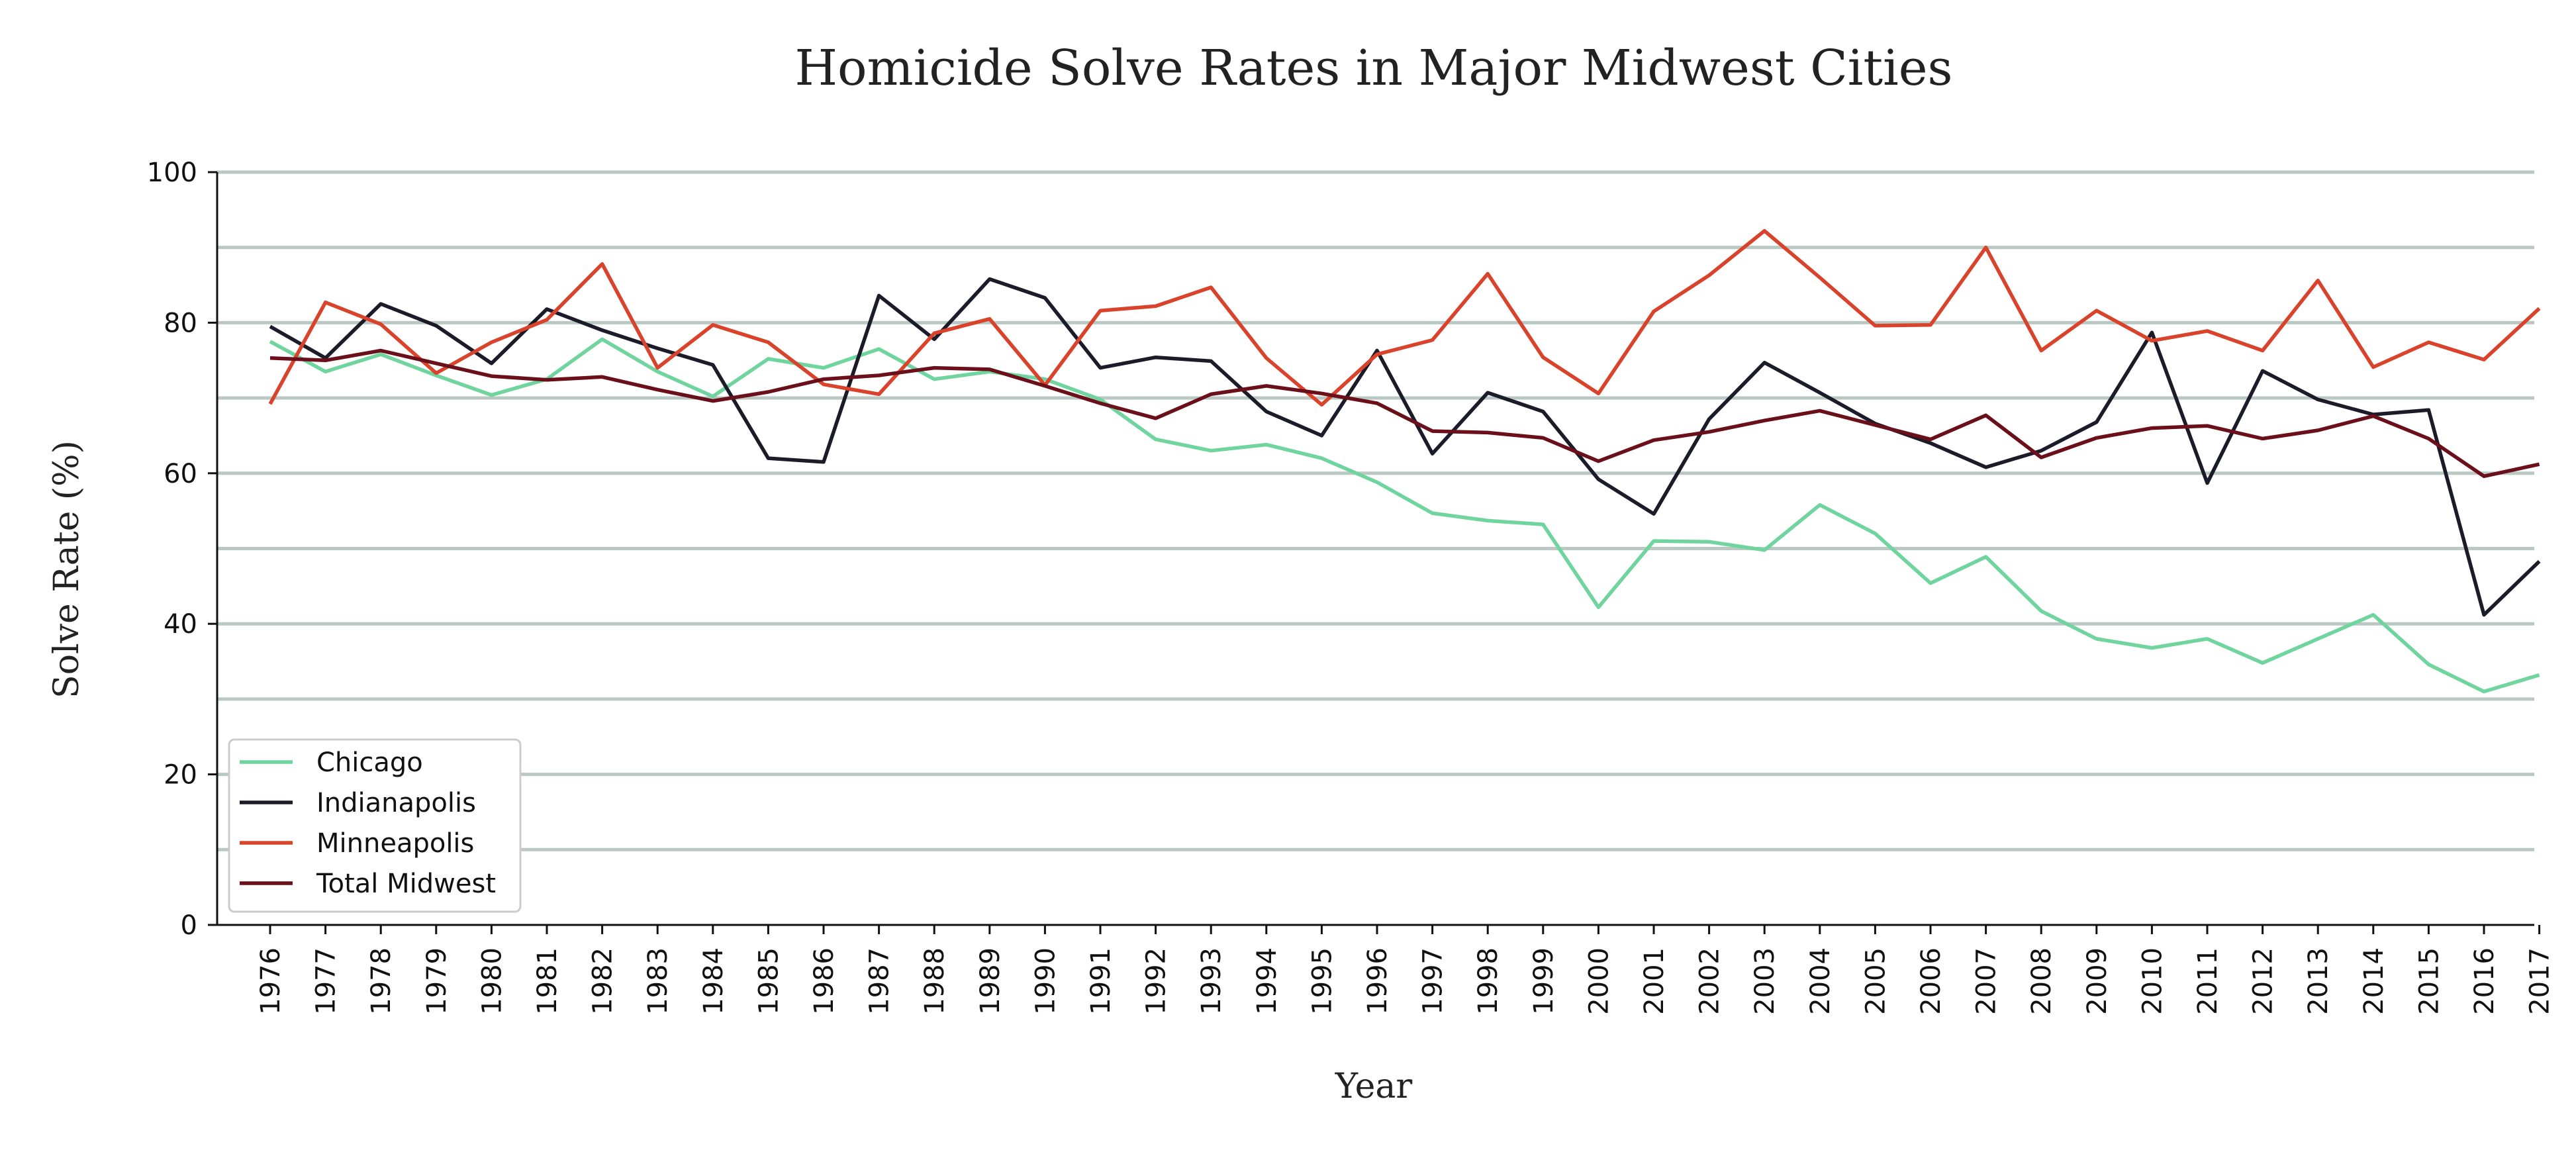 The width and height of the screenshot is (2576, 1154). I want to click on x-tick-label: 2012, so click(2263, 981).